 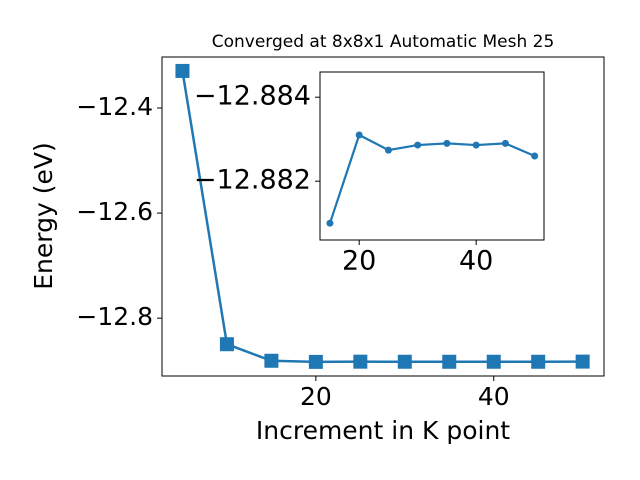 I want to click on y-tick-label: −12.4, so click(x=114, y=106).